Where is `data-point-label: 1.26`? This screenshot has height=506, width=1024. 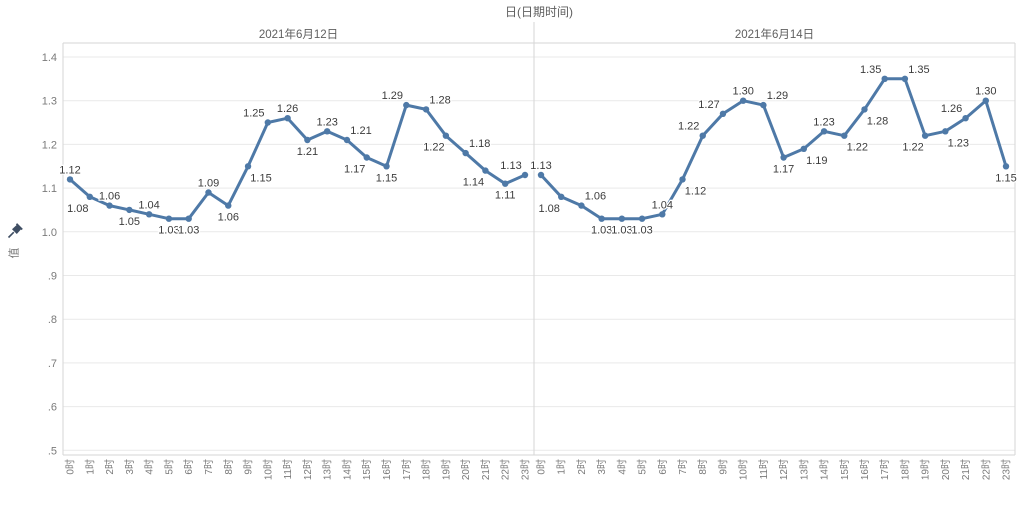 data-point-label: 1.26 is located at coordinates (951, 109).